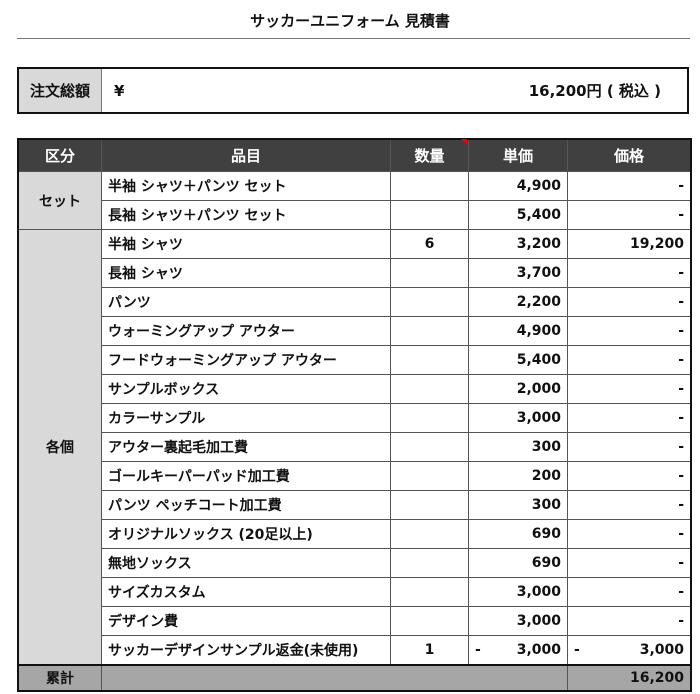 Image resolution: width=700 pixels, height=694 pixels. Describe the element at coordinates (246, 534) in the screenshot. I see `item-name: オリジナルソックス (20足以上)` at that location.